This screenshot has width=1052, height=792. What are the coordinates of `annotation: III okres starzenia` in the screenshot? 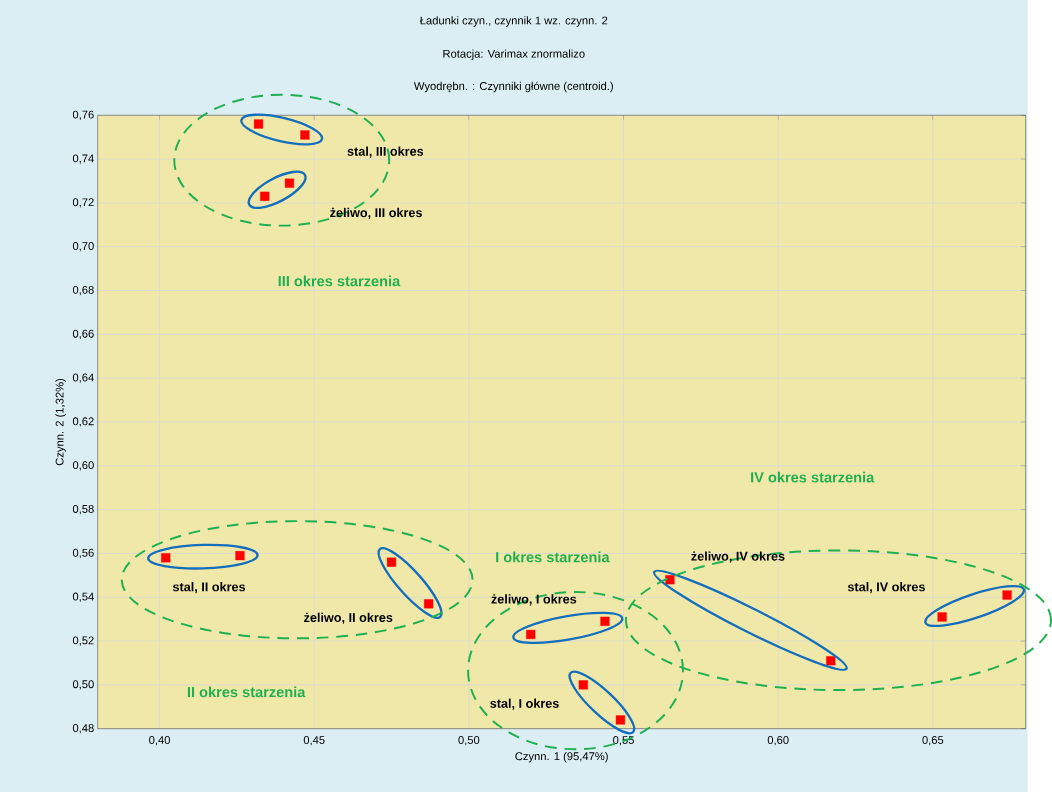 It's located at (339, 281).